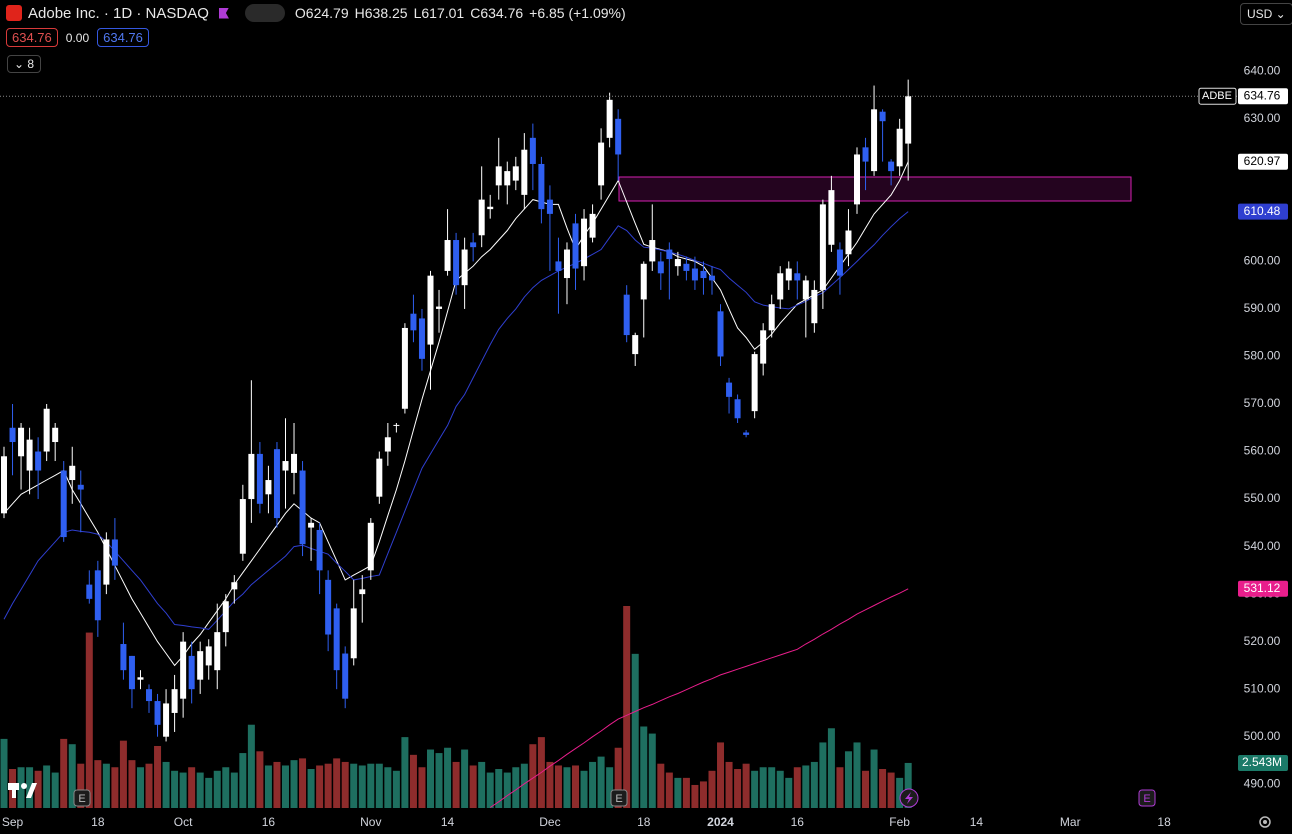  What do you see at coordinates (1262, 161) in the screenshot?
I see `line-value-label: 620.97` at bounding box center [1262, 161].